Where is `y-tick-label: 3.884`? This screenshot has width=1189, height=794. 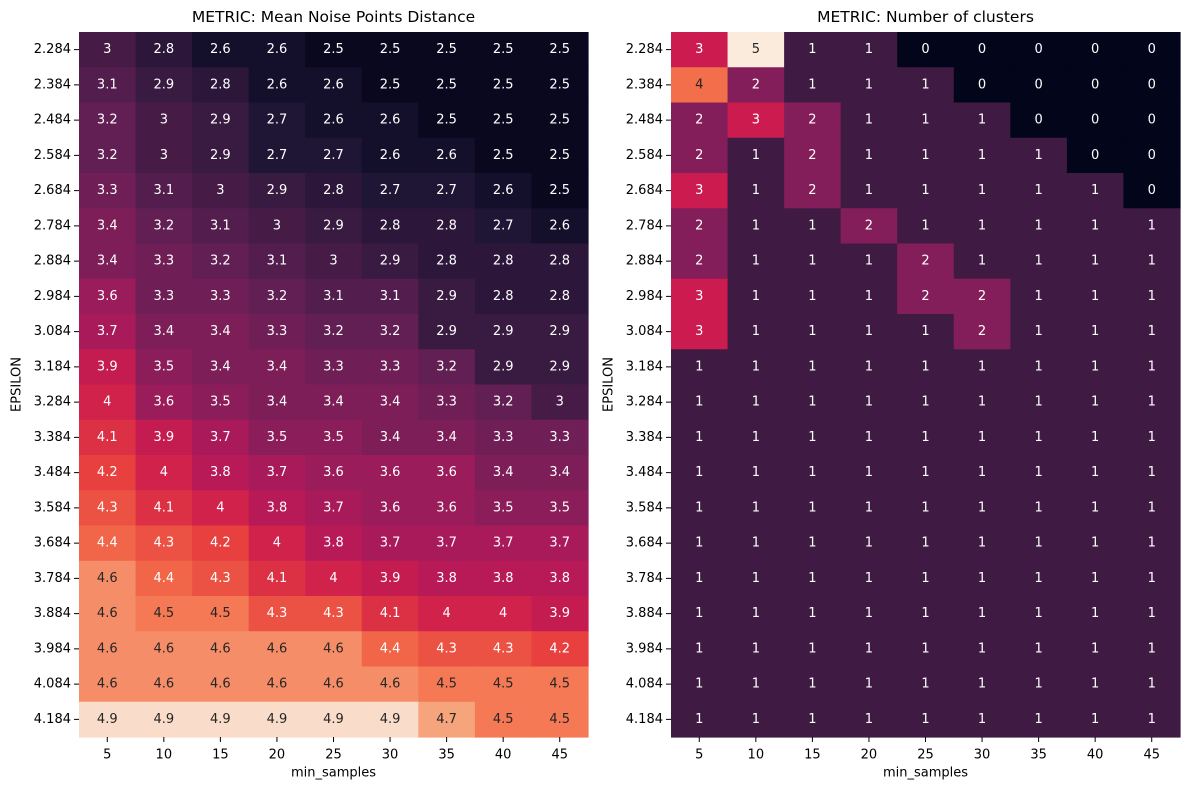 y-tick-label: 3.884 is located at coordinates (644, 613).